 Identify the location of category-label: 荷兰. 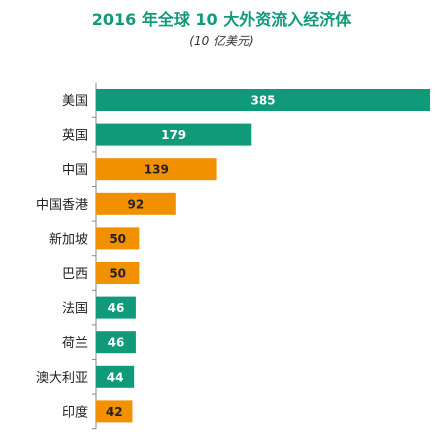
(75, 343).